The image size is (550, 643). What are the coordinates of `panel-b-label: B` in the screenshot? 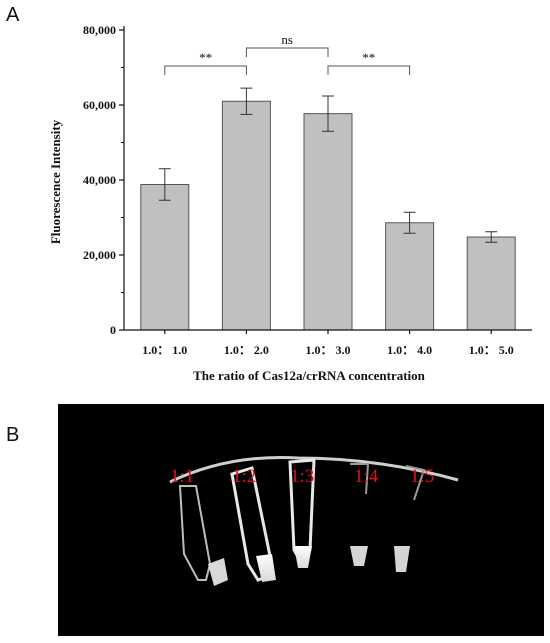 It's located at (13, 435).